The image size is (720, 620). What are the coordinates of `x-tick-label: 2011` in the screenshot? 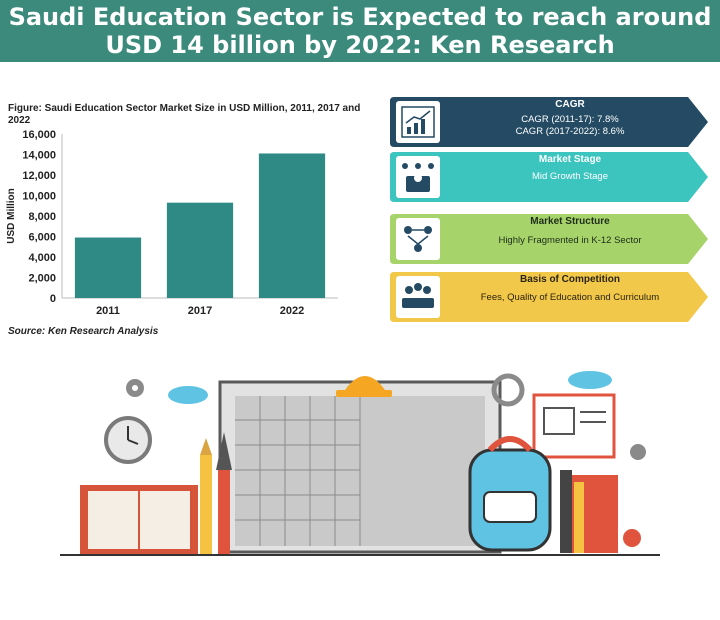 It's located at (108, 311).